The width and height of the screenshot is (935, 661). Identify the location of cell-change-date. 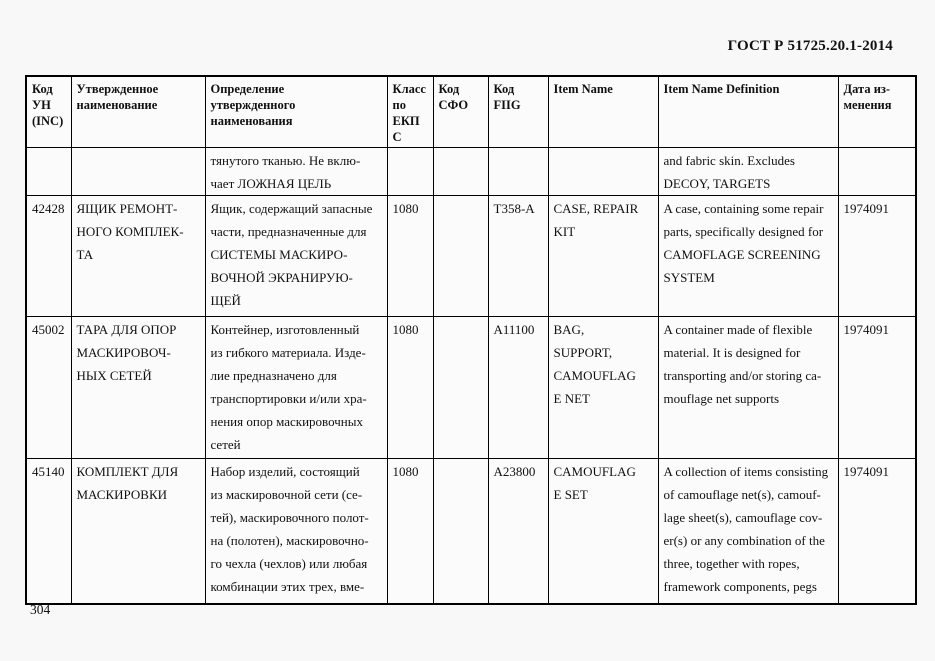
(877, 171).